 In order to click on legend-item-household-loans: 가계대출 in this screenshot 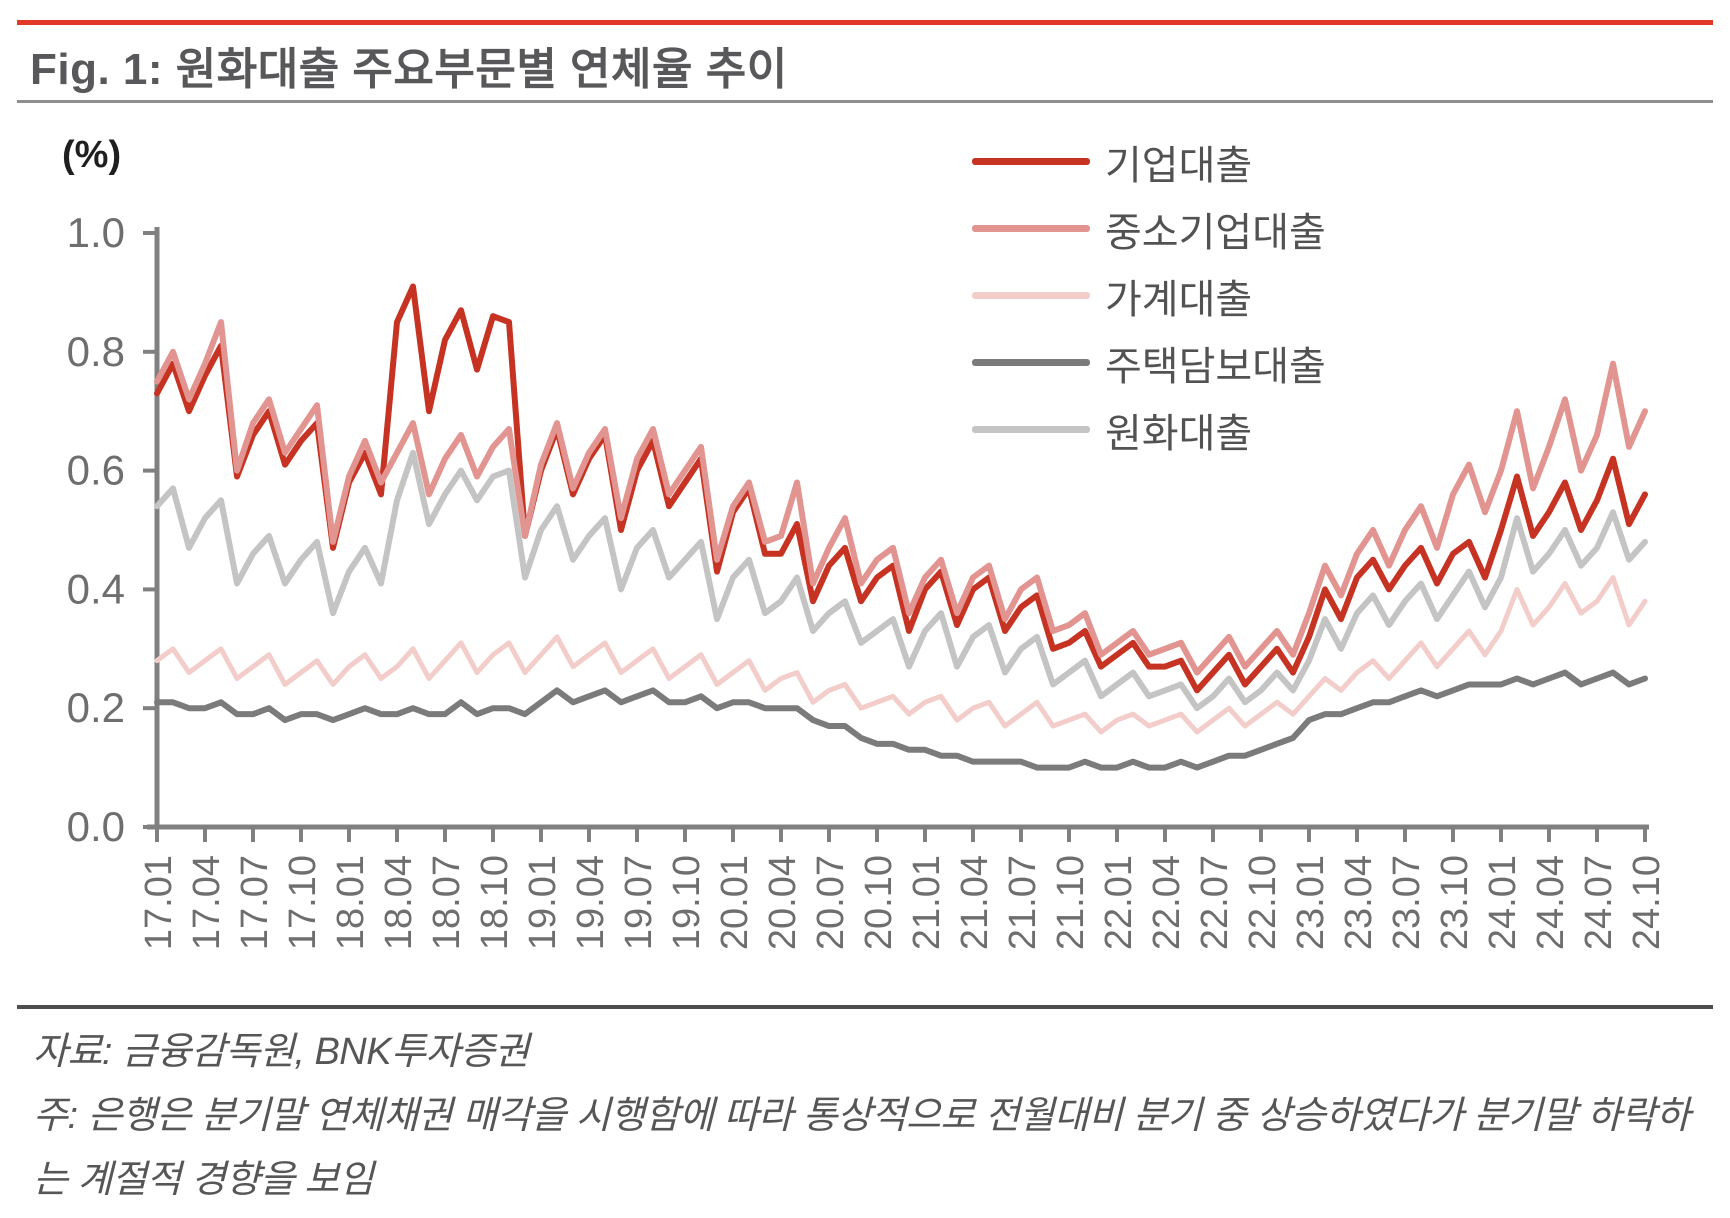, I will do `click(1149, 295)`.